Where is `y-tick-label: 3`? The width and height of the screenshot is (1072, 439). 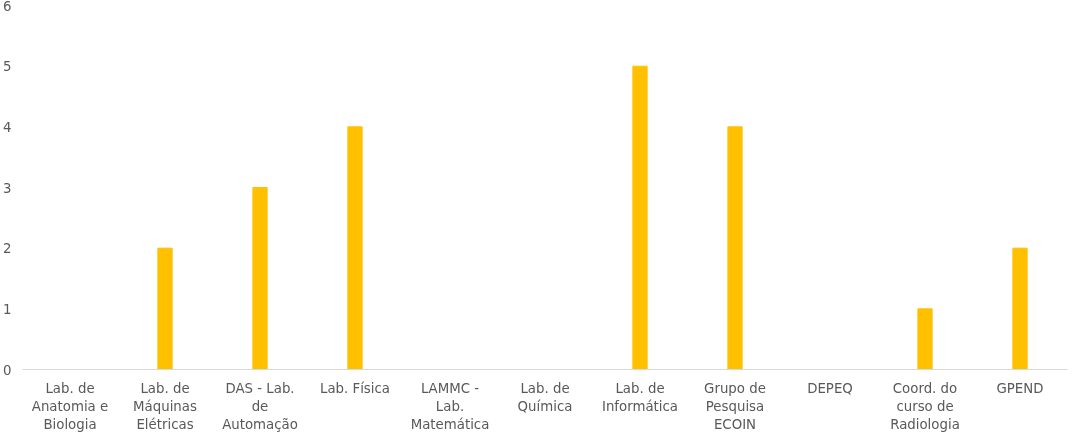
y-tick-label: 3 is located at coordinates (7, 188).